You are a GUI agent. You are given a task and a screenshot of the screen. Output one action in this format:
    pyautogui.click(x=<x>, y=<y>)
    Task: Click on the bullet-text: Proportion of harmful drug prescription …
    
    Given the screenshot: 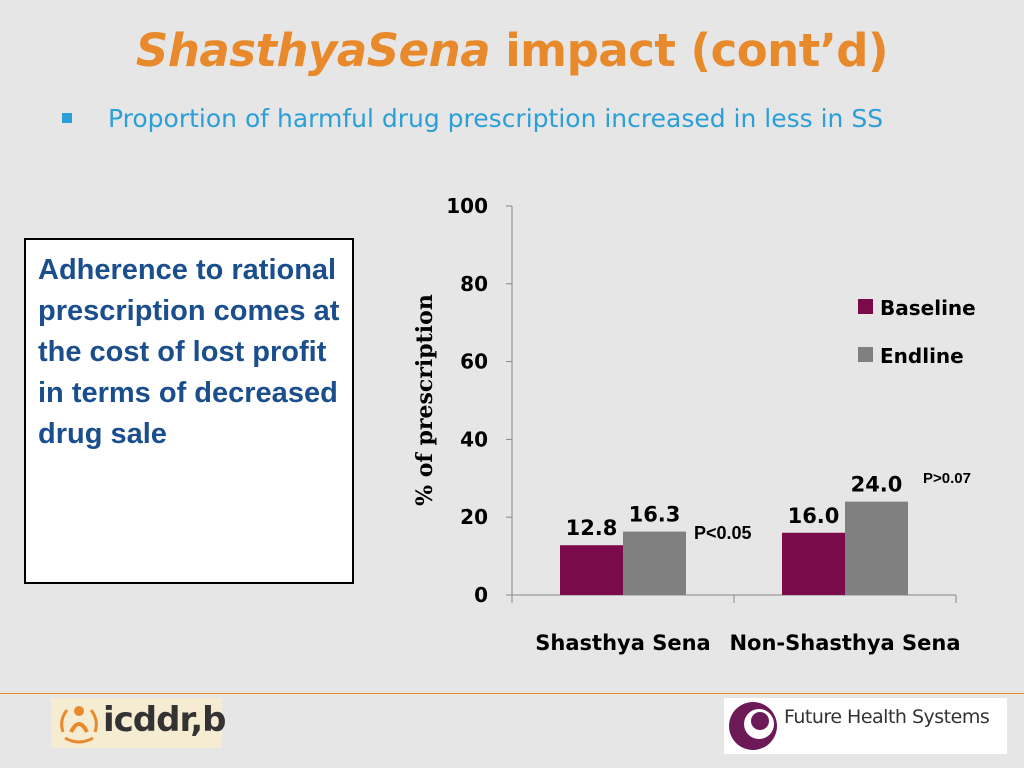 What is the action you would take?
    pyautogui.click(x=496, y=118)
    